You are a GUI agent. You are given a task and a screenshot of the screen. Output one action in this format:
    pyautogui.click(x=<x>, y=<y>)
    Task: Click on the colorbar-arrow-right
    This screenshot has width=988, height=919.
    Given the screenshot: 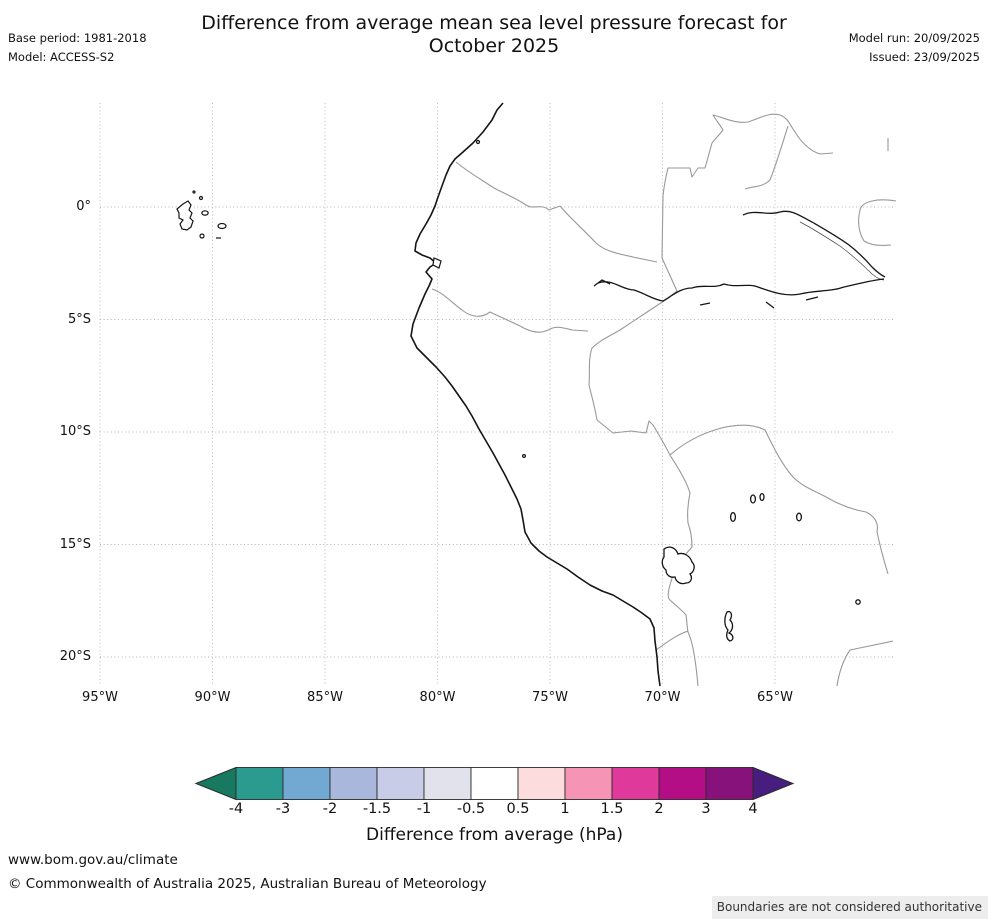 What is the action you would take?
    pyautogui.click(x=773, y=783)
    